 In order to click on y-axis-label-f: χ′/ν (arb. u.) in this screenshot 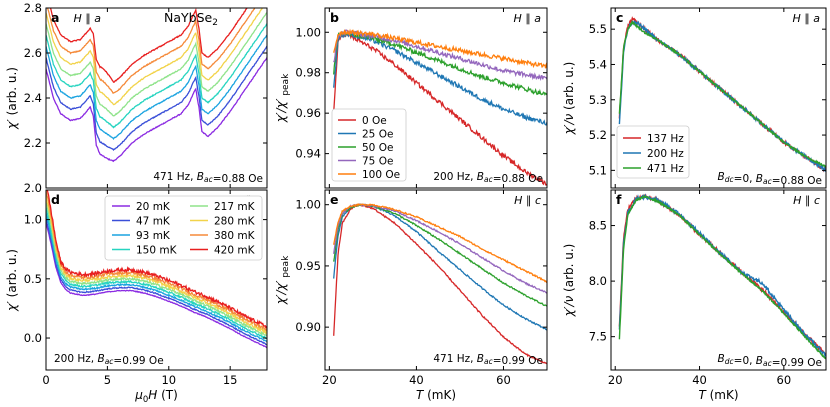, I will do `click(569, 281)`.